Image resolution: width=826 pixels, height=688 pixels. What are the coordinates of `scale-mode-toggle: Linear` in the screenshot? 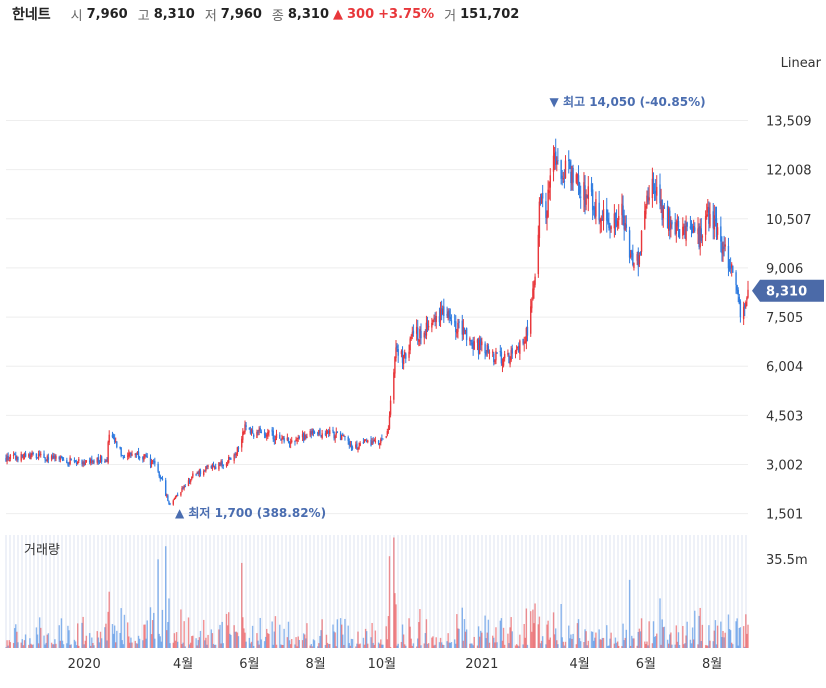 It's located at (800, 63).